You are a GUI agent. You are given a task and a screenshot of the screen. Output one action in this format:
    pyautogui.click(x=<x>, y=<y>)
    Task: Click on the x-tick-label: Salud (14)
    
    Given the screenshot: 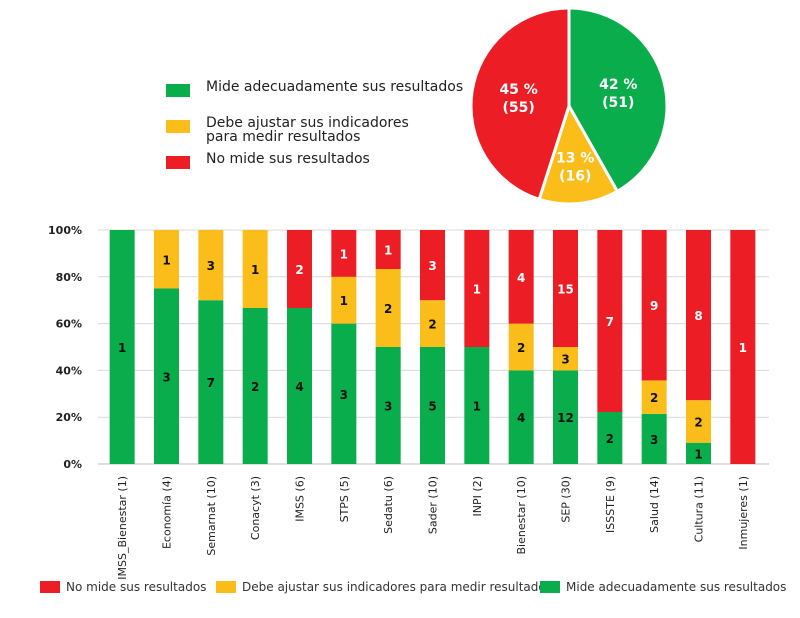 What is the action you would take?
    pyautogui.click(x=654, y=504)
    